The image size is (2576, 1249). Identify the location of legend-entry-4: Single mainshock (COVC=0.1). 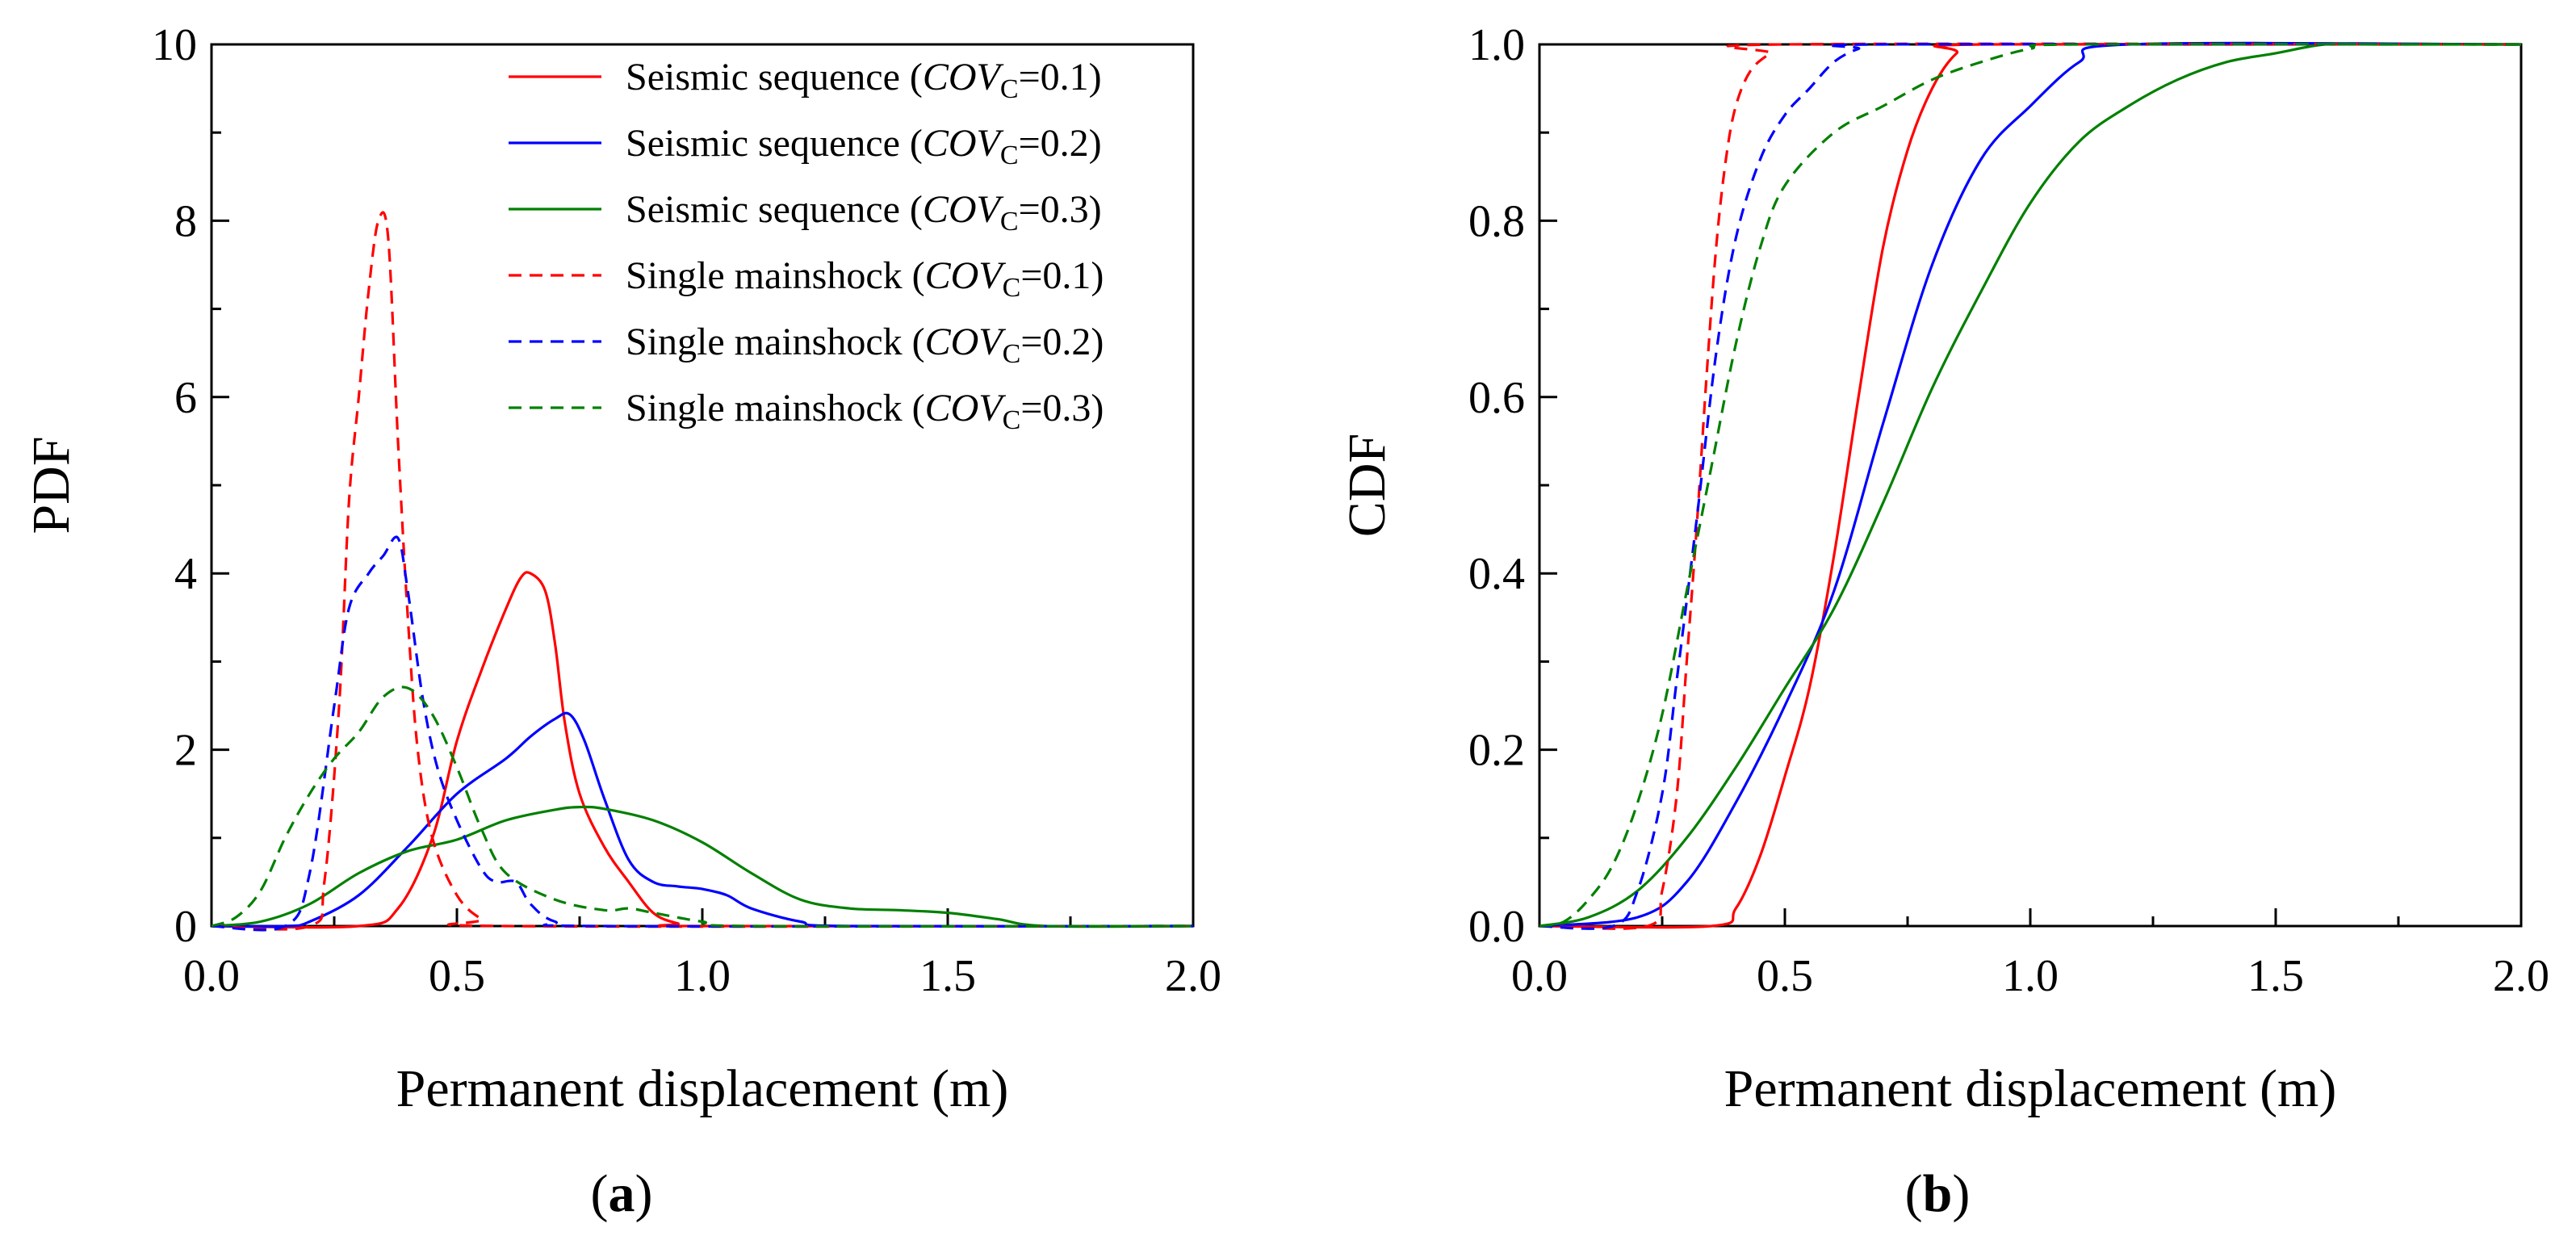
(865, 278).